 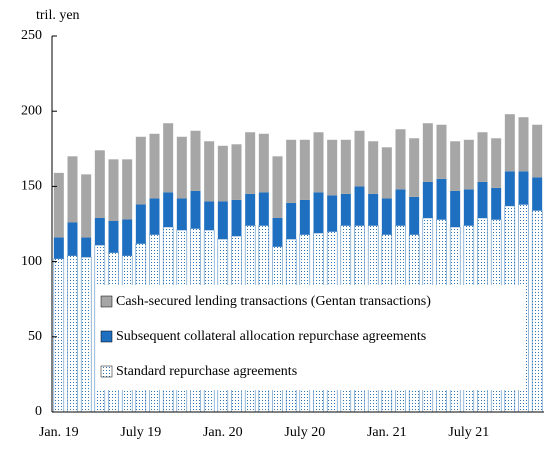 What do you see at coordinates (31, 35) in the screenshot?
I see `y-tick-label: 250` at bounding box center [31, 35].